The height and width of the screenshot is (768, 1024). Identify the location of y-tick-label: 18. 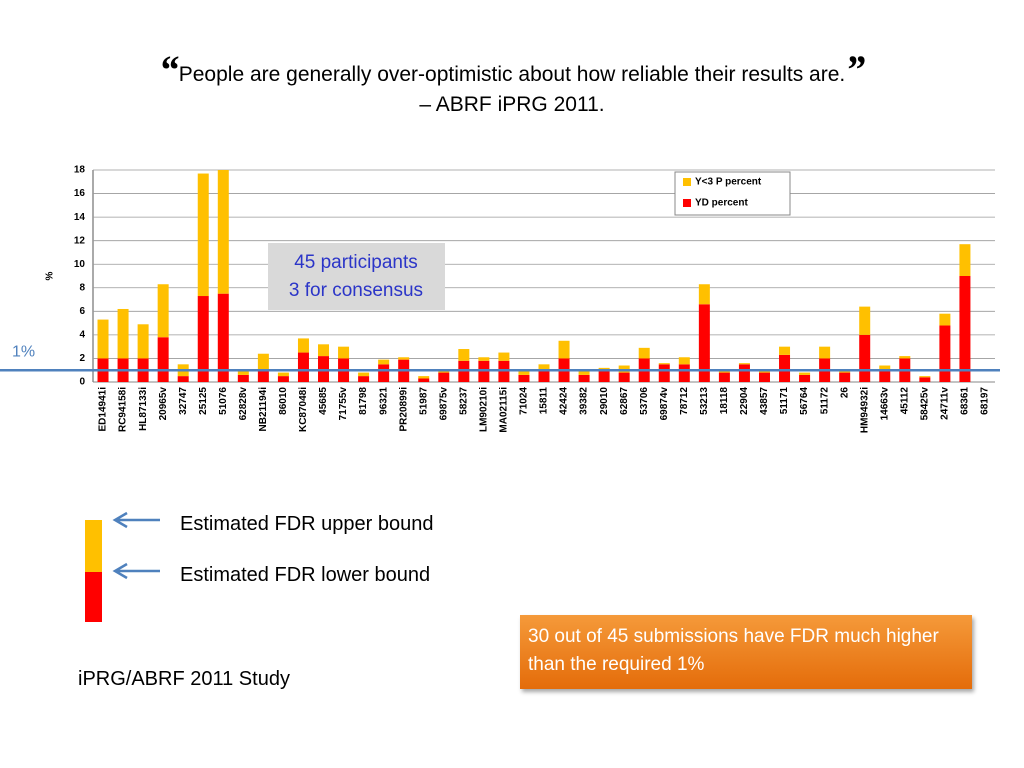
(80, 170).